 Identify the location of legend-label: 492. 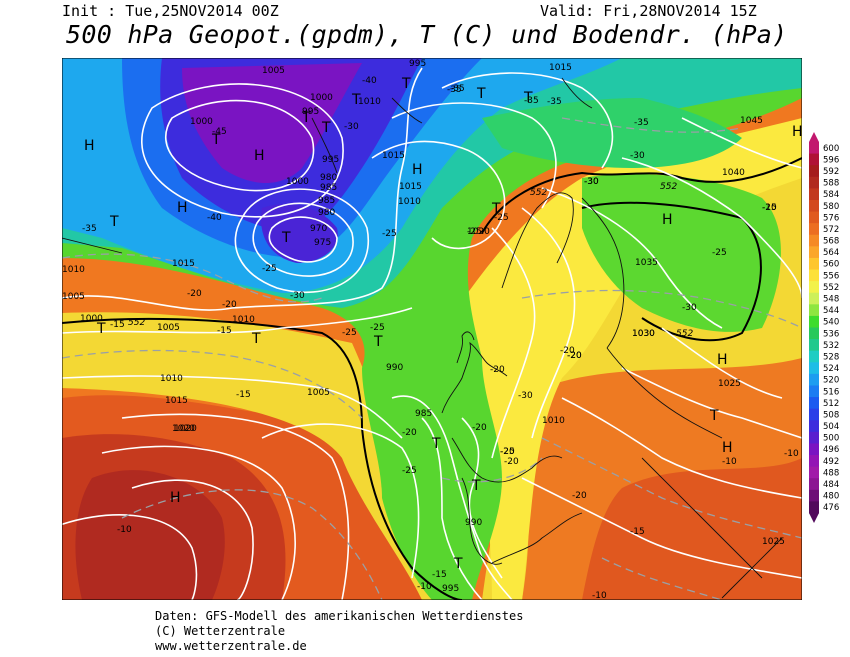
(831, 462).